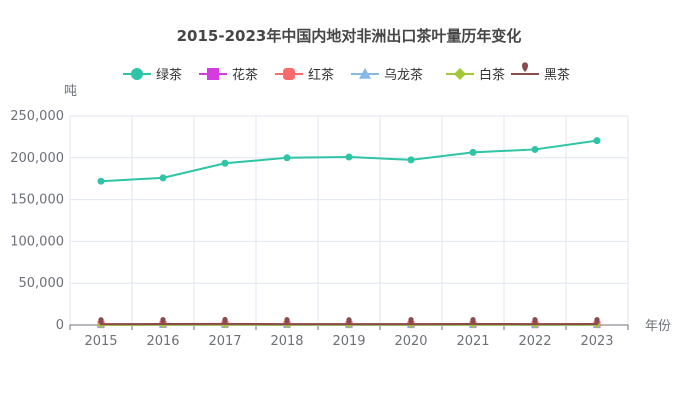 The image size is (698, 407). Describe the element at coordinates (286, 341) in the screenshot. I see `x-tick-label: 2018` at that location.